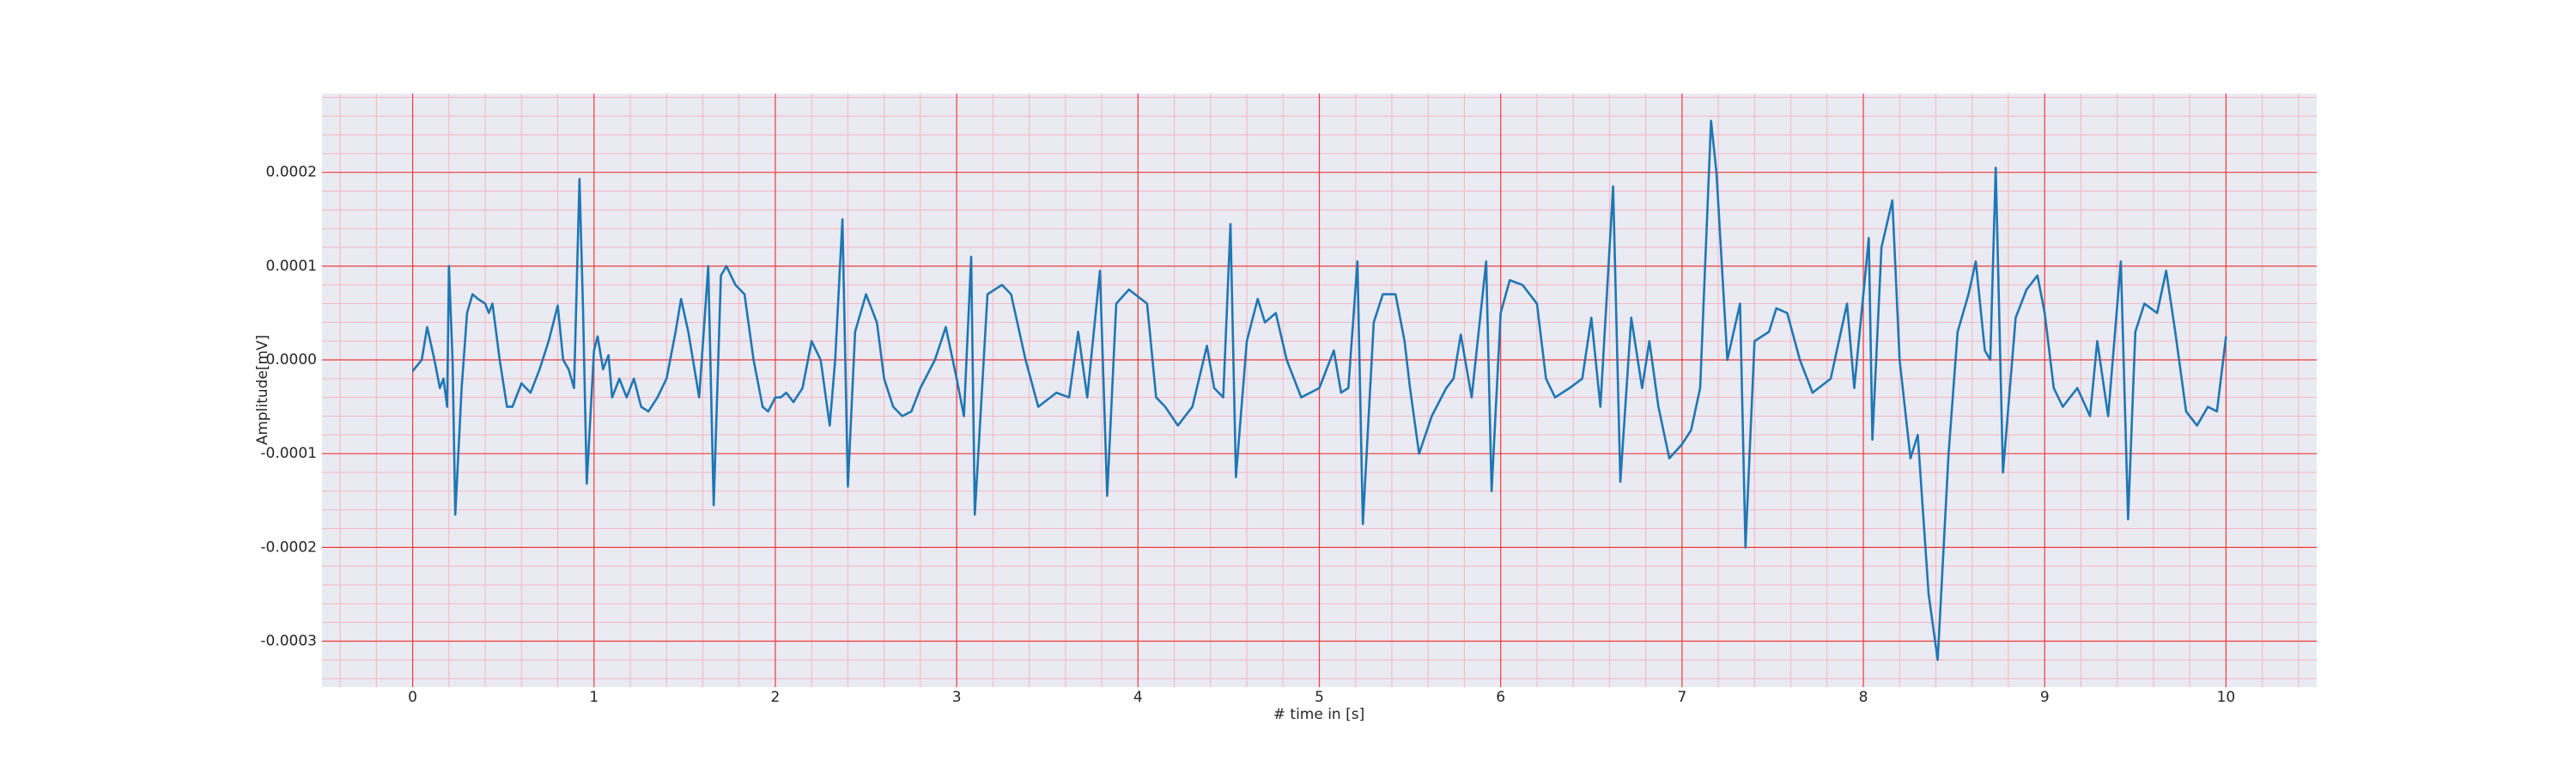  What do you see at coordinates (262, 390) in the screenshot?
I see `y-axis-label: Amplitude[mV]` at bounding box center [262, 390].